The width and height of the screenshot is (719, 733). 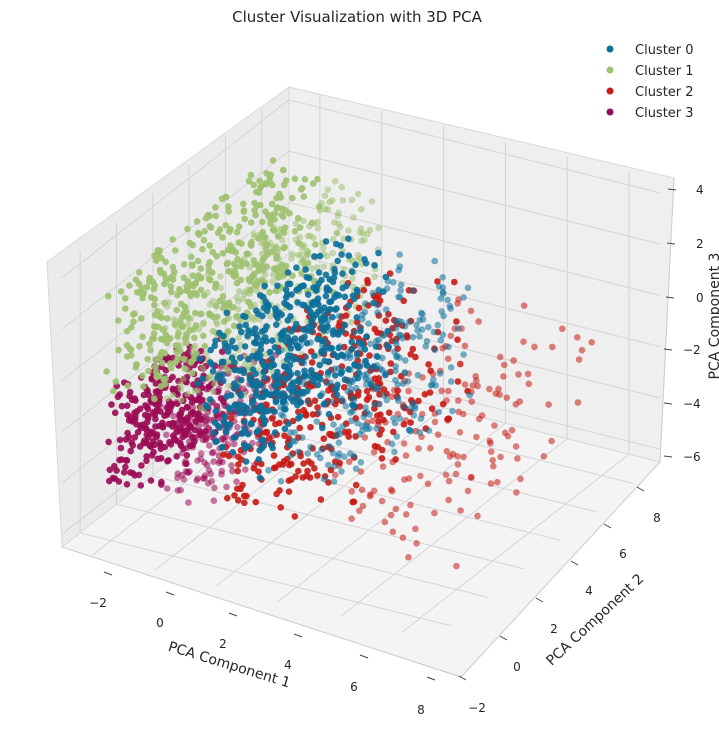 What do you see at coordinates (692, 350) in the screenshot?
I see `z-tick-label: −2` at bounding box center [692, 350].